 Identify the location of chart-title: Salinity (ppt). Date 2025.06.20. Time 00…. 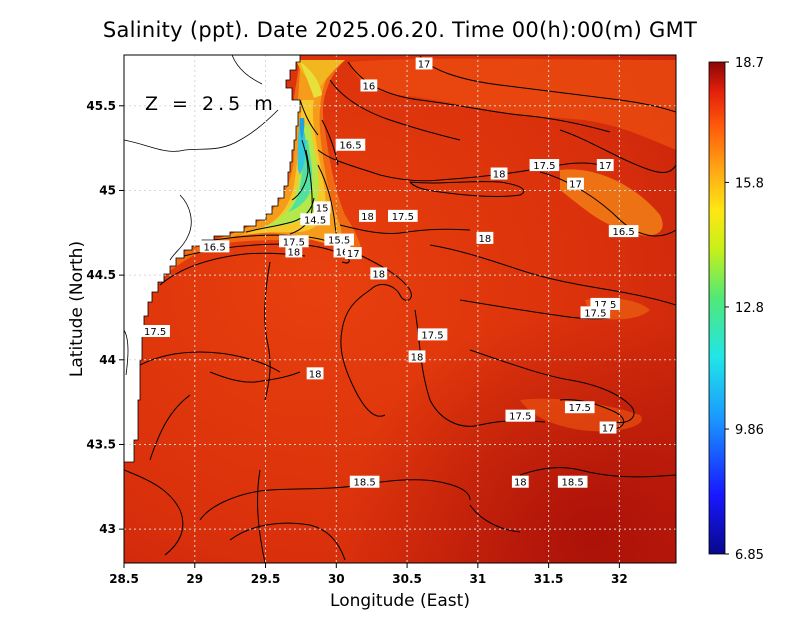
(400, 30).